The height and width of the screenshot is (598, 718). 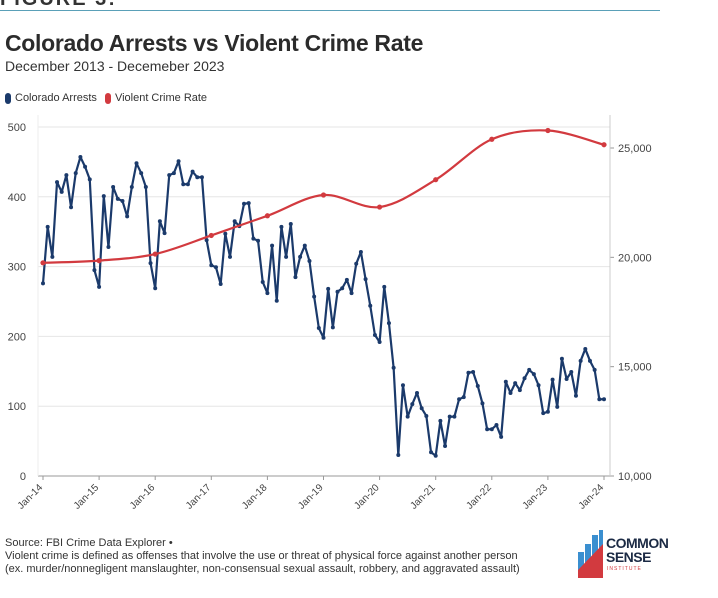 What do you see at coordinates (31, 497) in the screenshot?
I see `x-tick-label: Jan-14` at bounding box center [31, 497].